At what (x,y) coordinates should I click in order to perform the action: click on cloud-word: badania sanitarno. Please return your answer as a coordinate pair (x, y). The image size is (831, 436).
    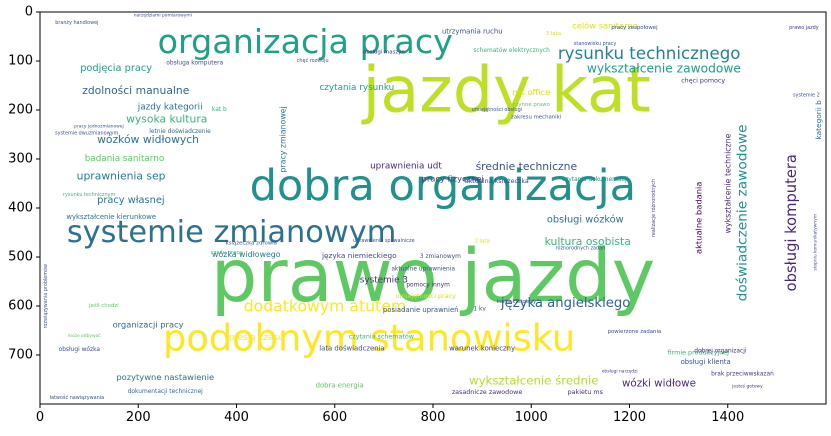
    Looking at the image, I should click on (125, 159).